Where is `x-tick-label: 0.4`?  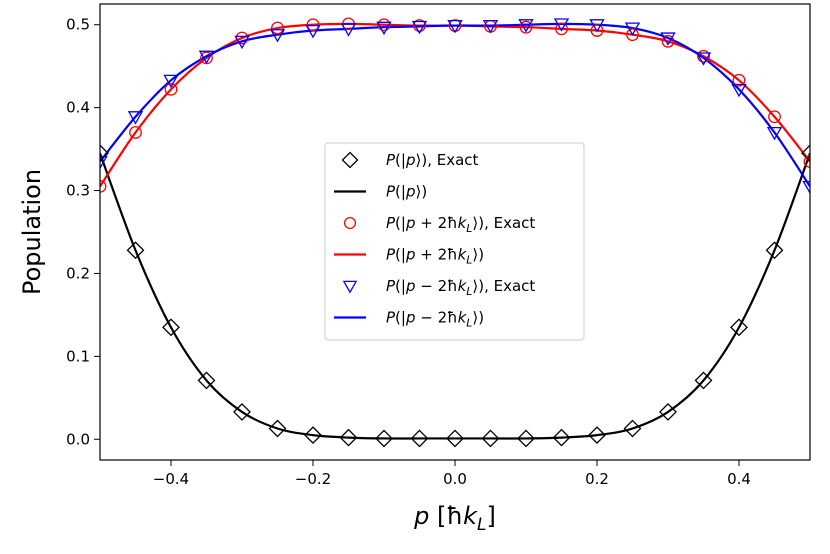 x-tick-label: 0.4 is located at coordinates (739, 479).